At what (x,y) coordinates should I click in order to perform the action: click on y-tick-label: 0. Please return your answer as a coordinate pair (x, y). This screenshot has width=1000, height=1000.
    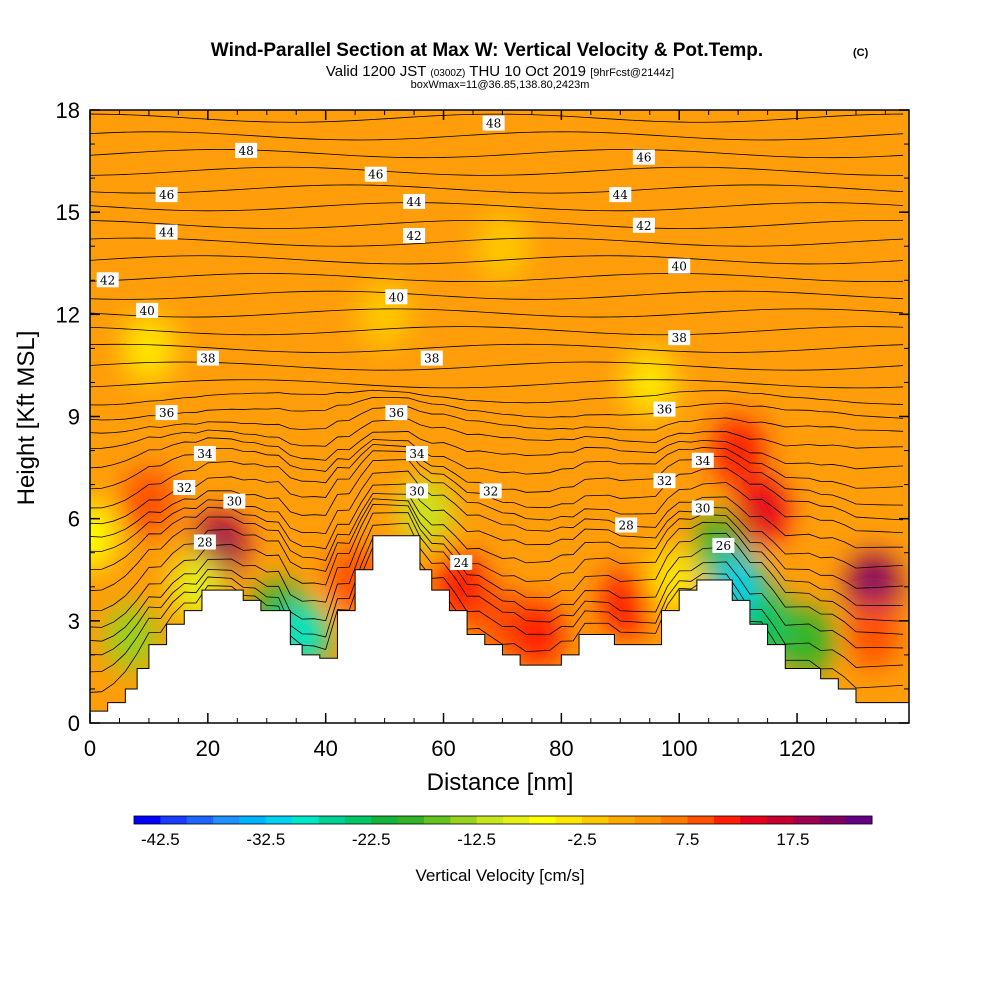
    Looking at the image, I should click on (74, 723).